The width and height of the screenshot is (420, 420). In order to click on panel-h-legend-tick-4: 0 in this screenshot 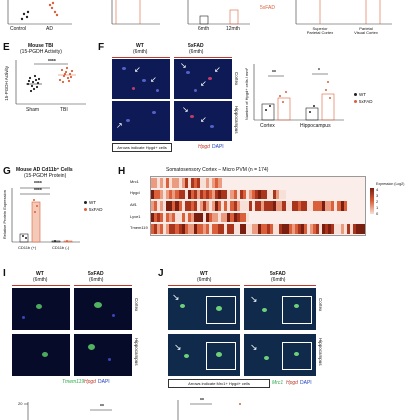, I will do `click(377, 213)`.